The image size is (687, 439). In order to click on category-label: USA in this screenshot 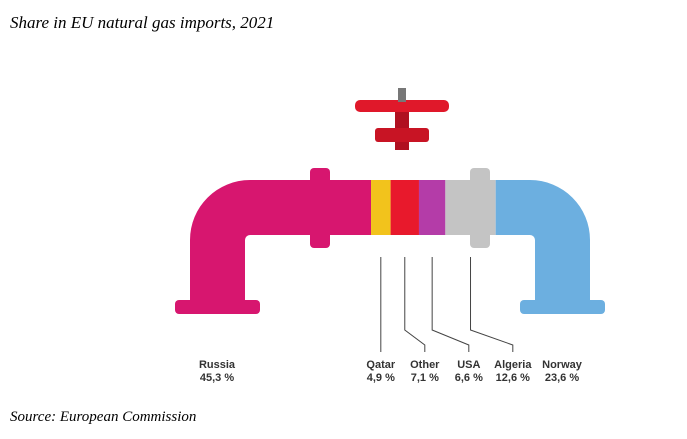, I will do `click(468, 365)`.